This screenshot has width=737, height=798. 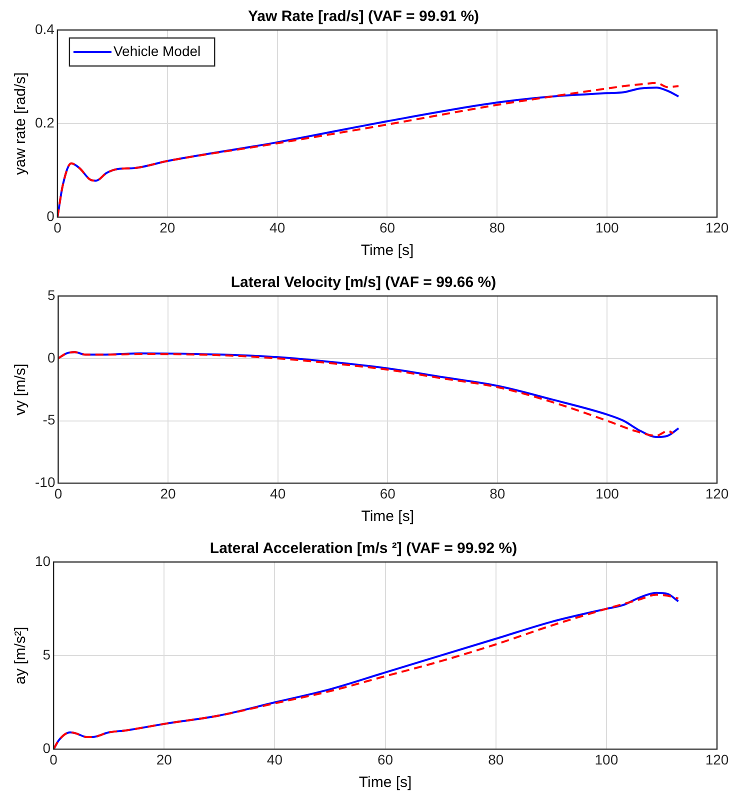 I want to click on y-axis-title: vy [m/s], so click(x=21, y=390).